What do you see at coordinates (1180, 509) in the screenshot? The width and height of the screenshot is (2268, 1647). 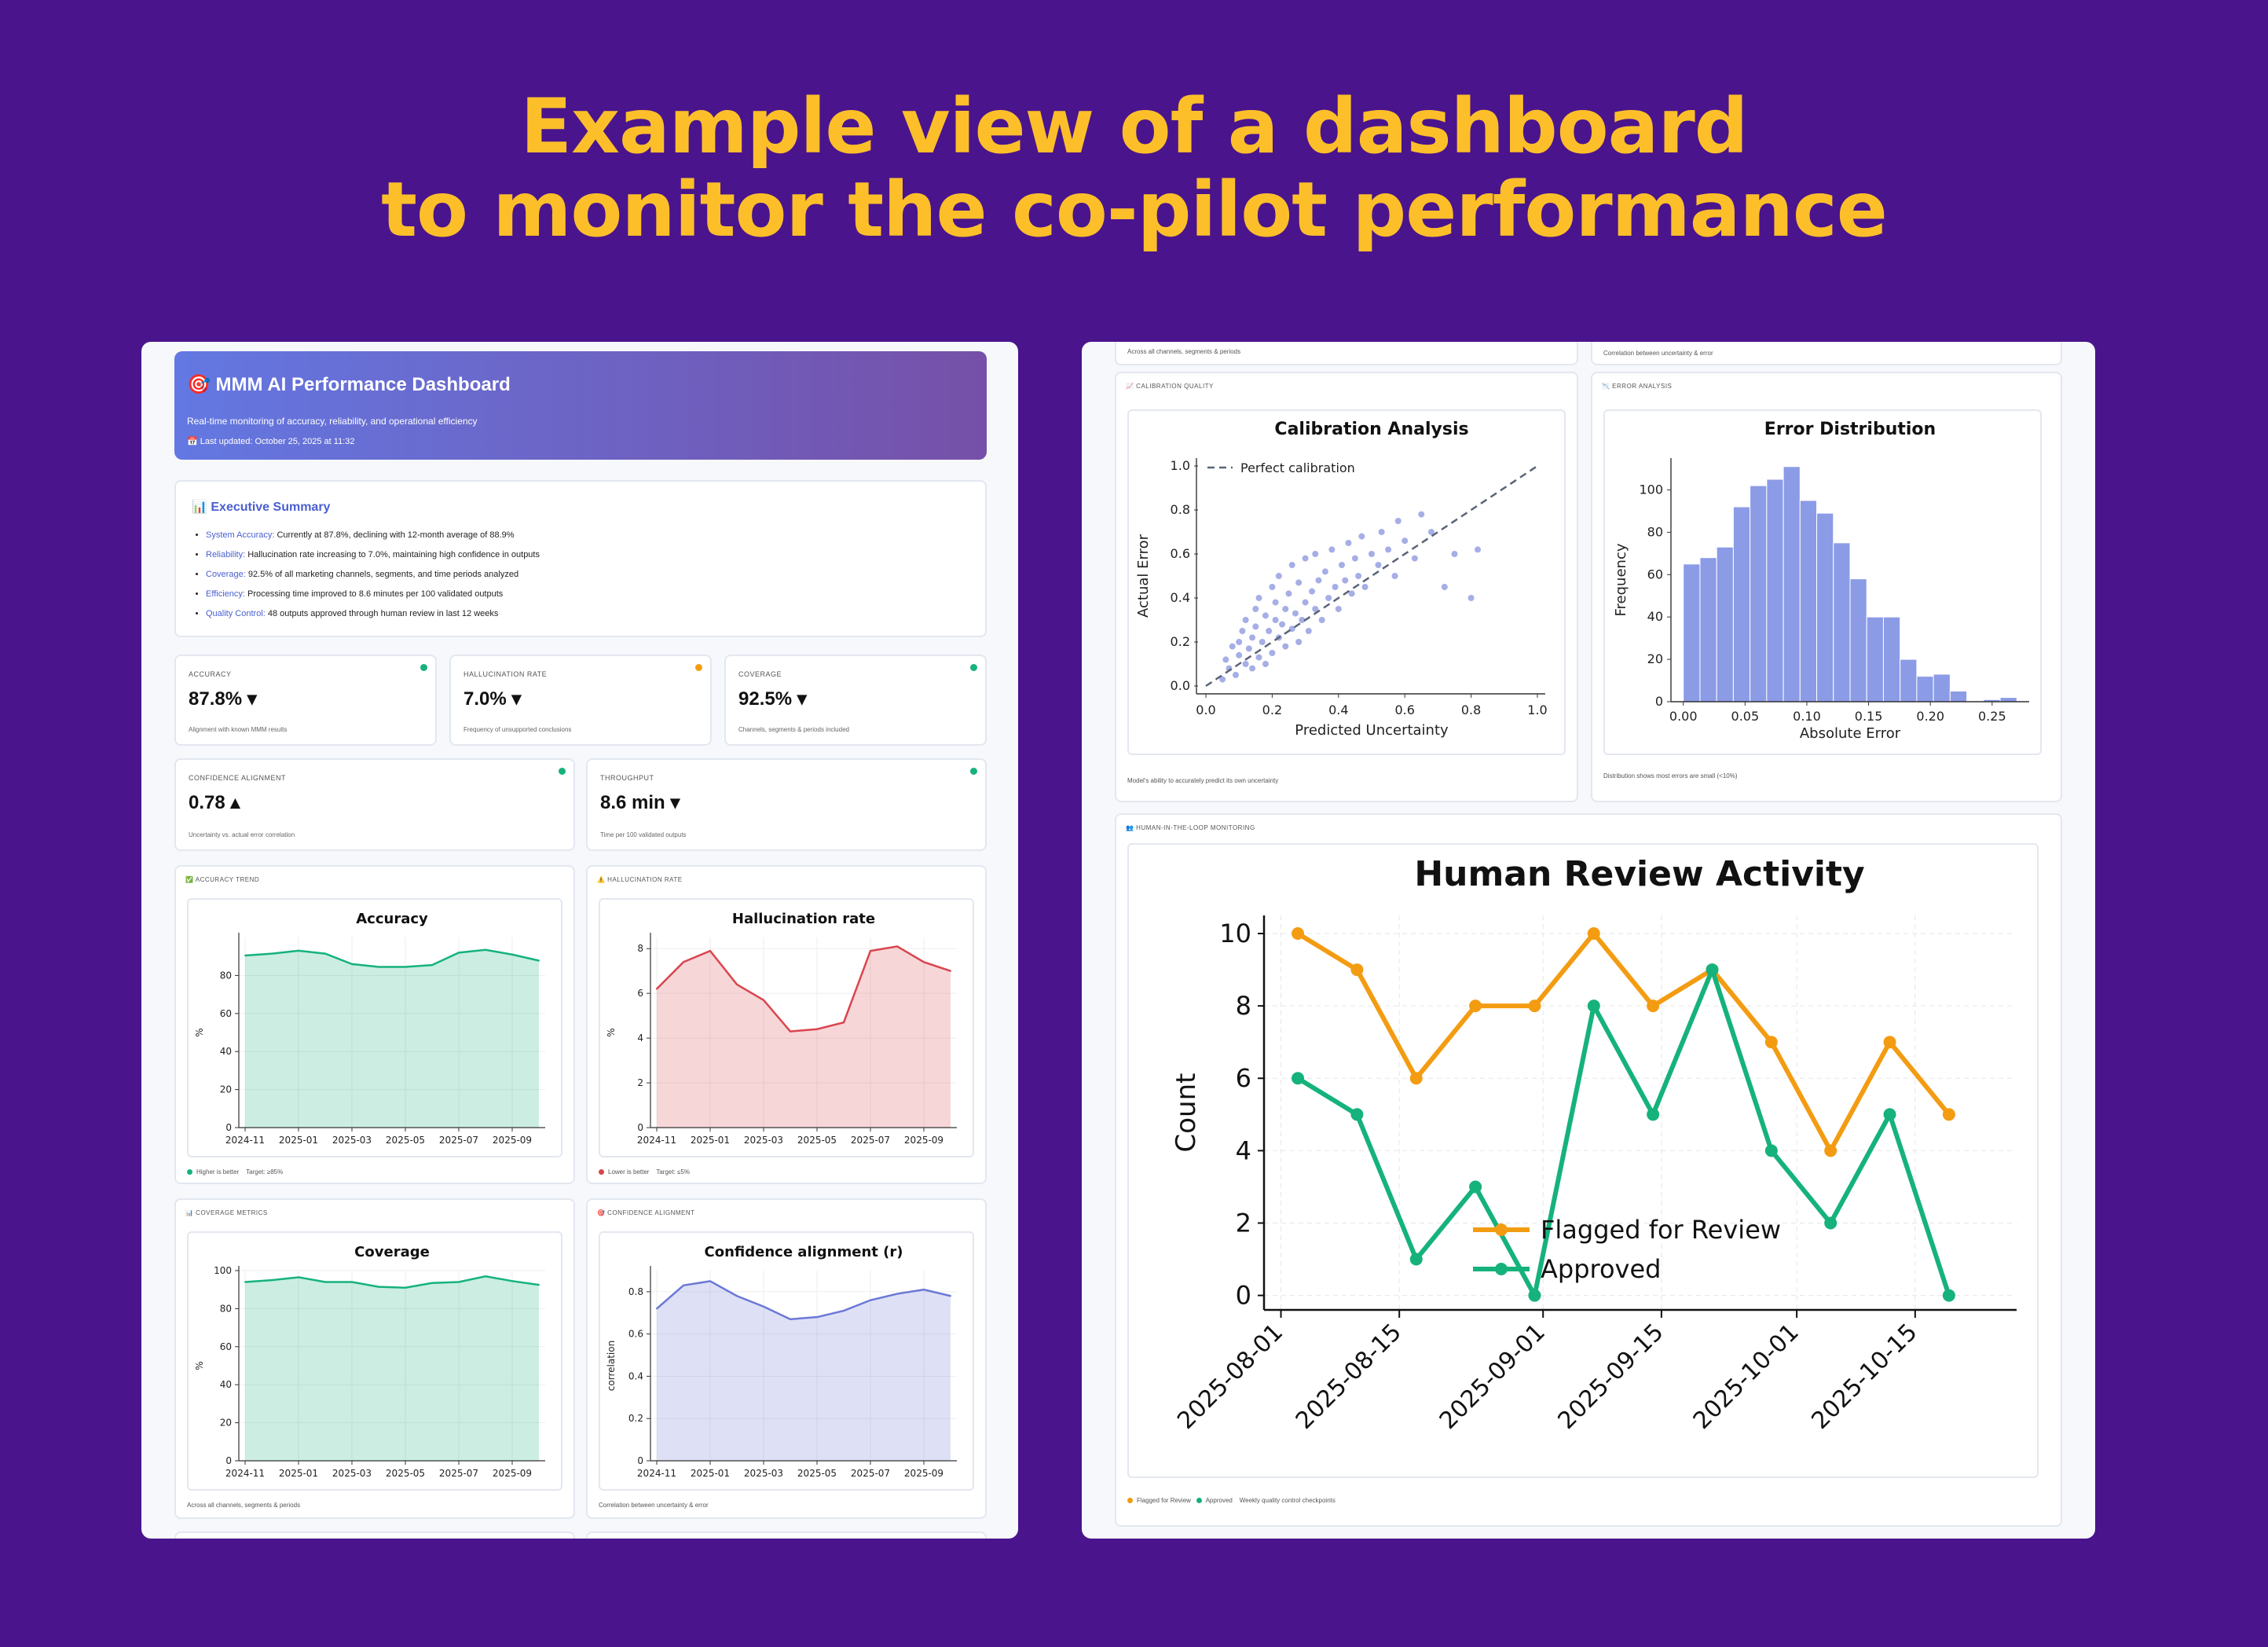 I see `y-tick-label: 0.8` at bounding box center [1180, 509].